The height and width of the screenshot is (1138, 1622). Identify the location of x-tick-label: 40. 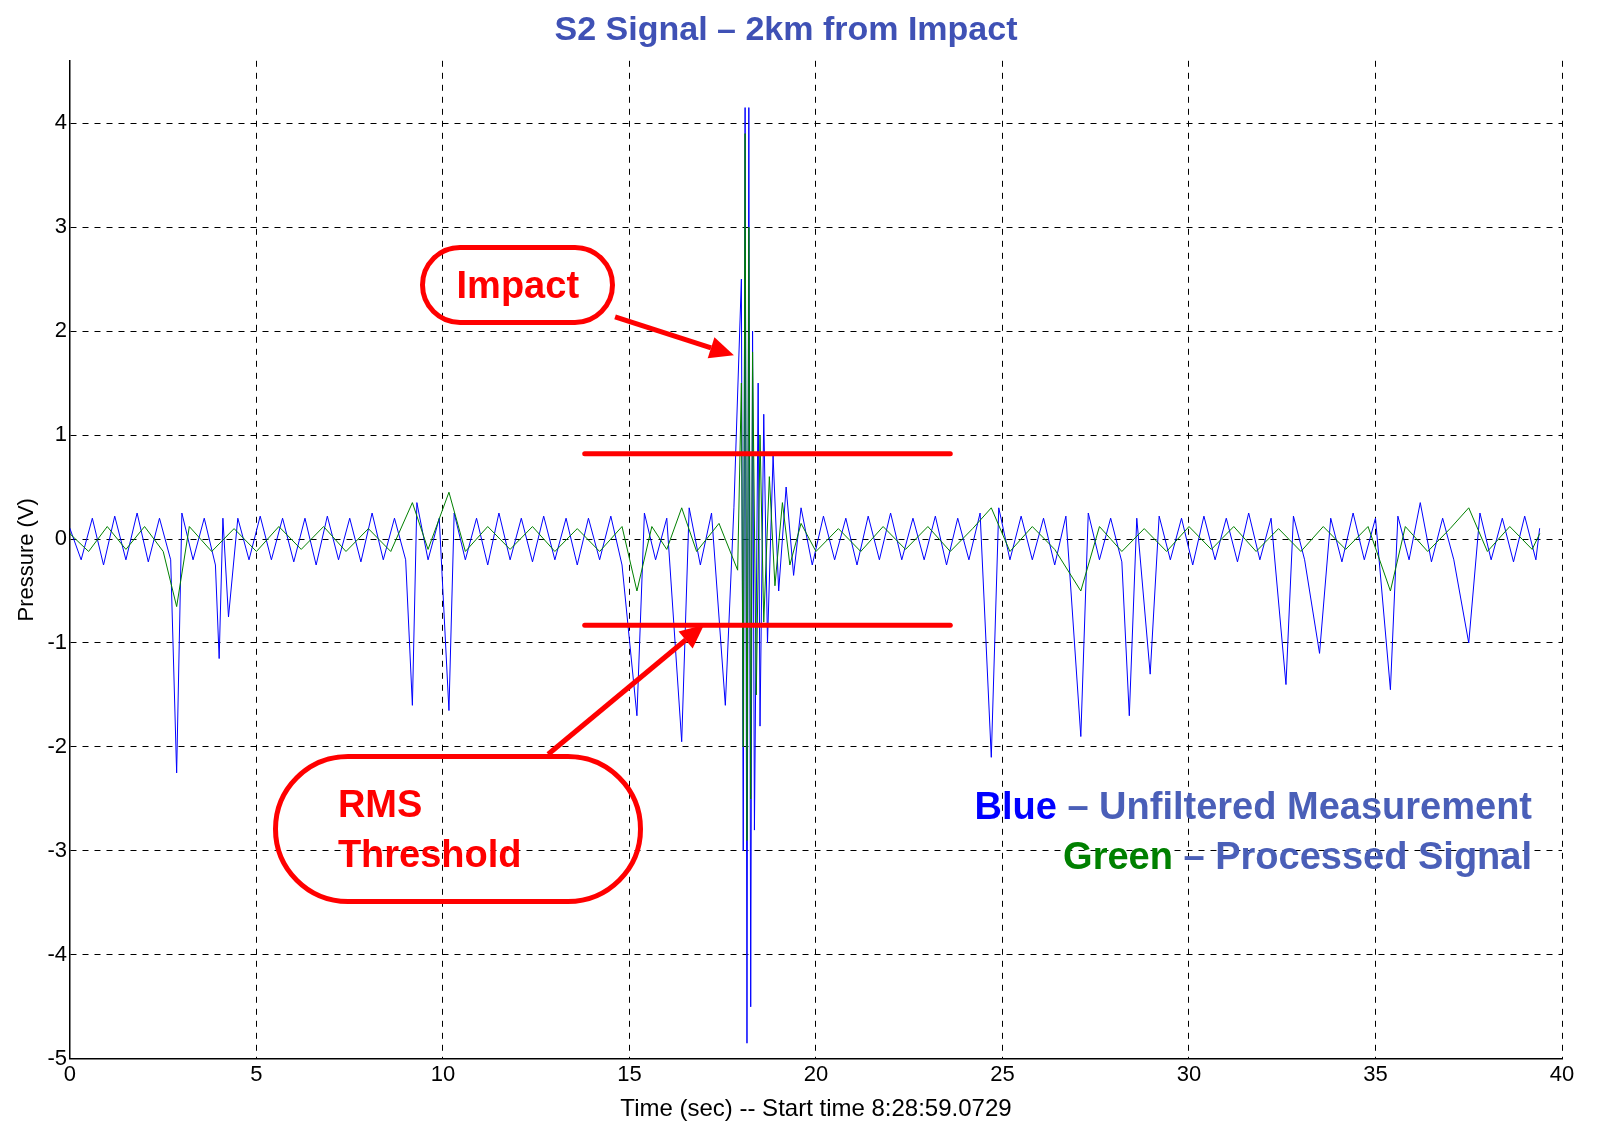
(1562, 1074).